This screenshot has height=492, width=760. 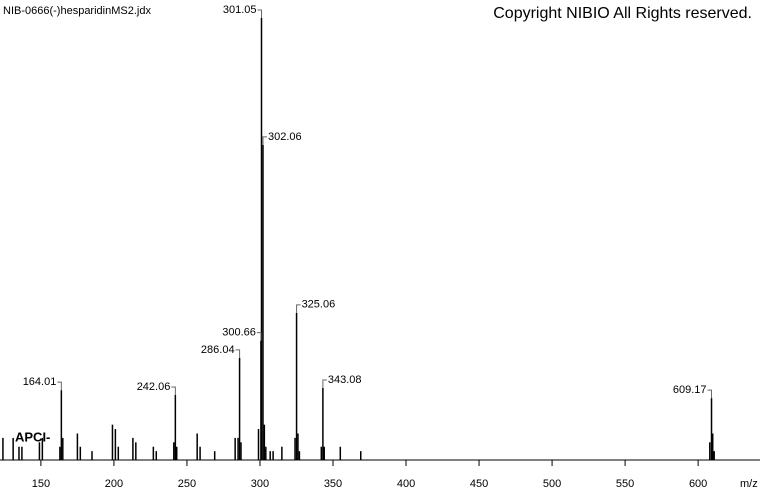 What do you see at coordinates (41, 484) in the screenshot?
I see `x-tick-label: 150` at bounding box center [41, 484].